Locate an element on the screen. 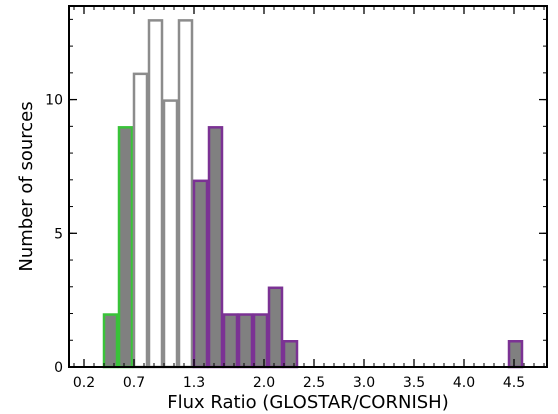 Image resolution: width=558 pixels, height=414 pixels. x-axis-label: Flux Ratio (GLOSTAR/CORNISH) is located at coordinates (308, 402).